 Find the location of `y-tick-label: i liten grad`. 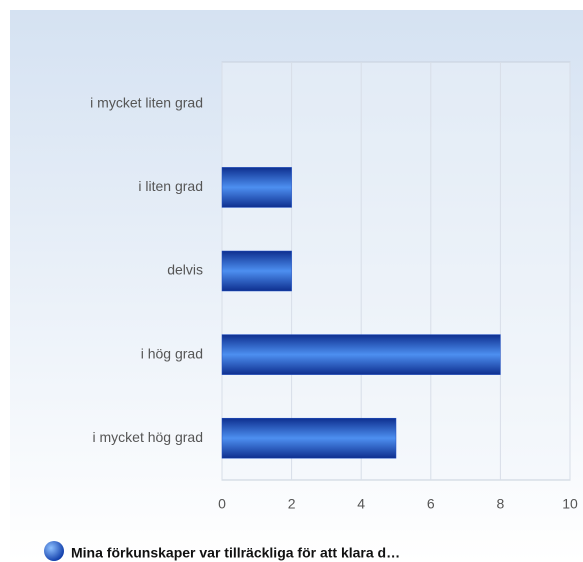

y-tick-label: i liten grad is located at coordinates (170, 186).